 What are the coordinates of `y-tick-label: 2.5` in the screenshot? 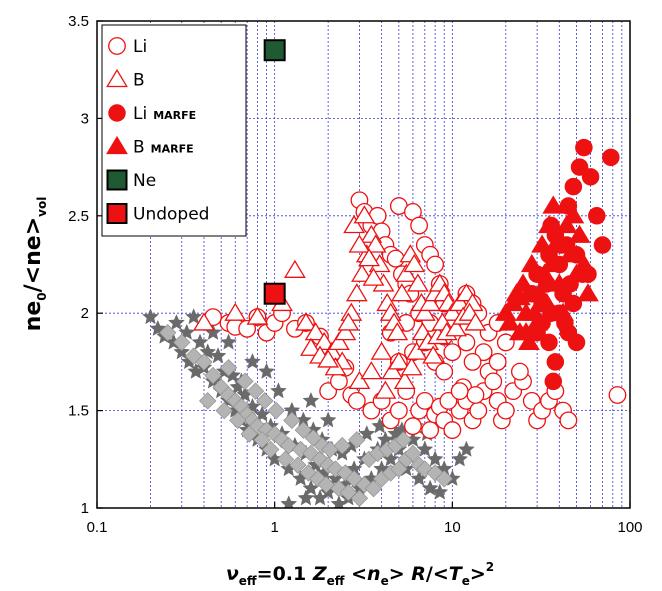 It's located at (78, 216).